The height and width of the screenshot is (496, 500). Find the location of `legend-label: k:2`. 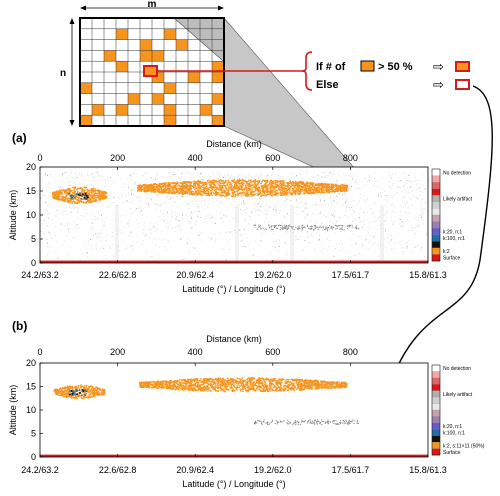

legend-label: k:2 is located at coordinates (446, 252).